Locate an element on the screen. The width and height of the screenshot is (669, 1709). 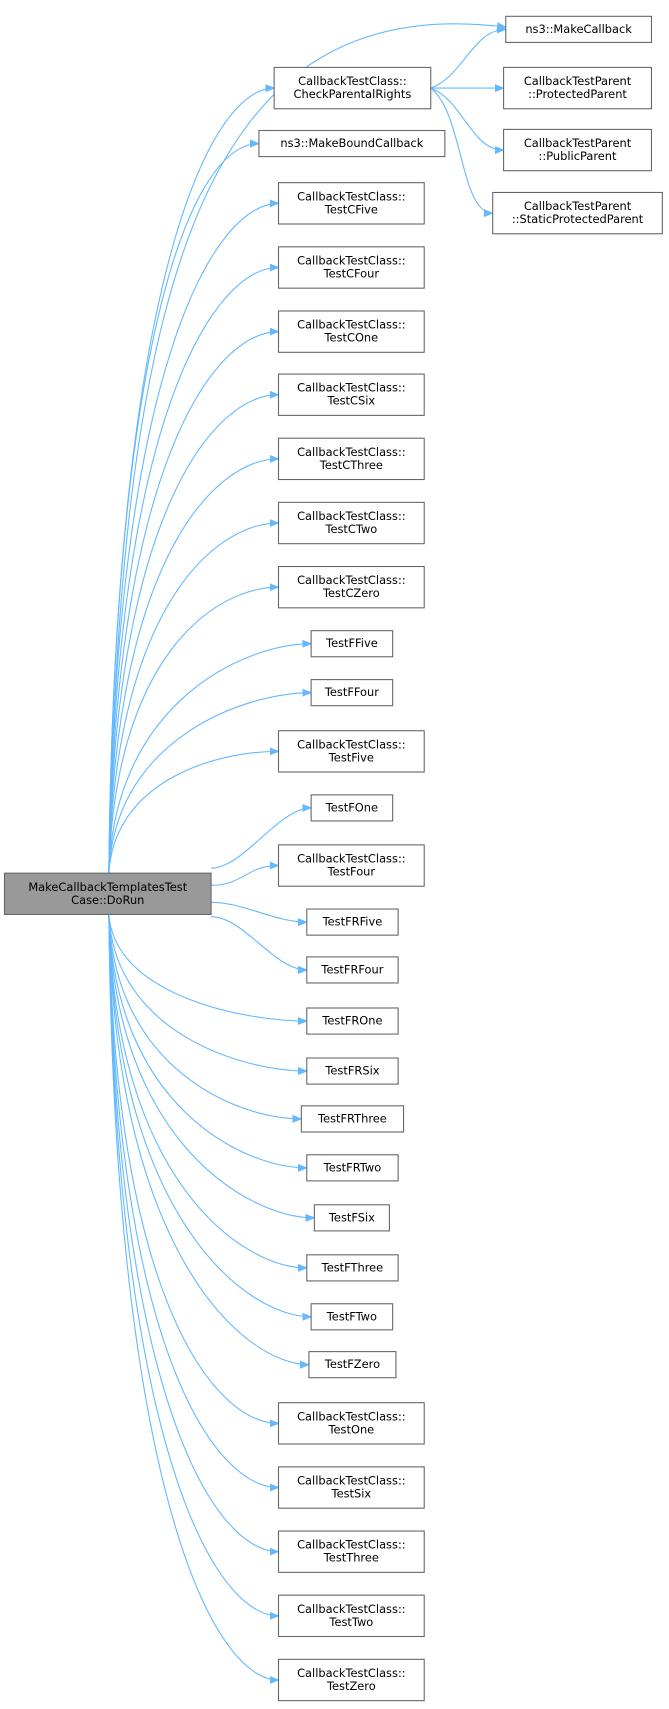
node: TestFZero is located at coordinates (352, 1365).